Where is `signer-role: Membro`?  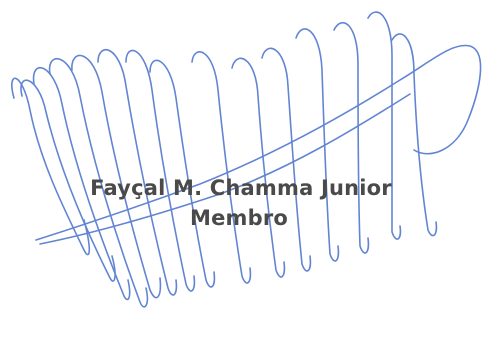
signer-role: Membro is located at coordinates (239, 218).